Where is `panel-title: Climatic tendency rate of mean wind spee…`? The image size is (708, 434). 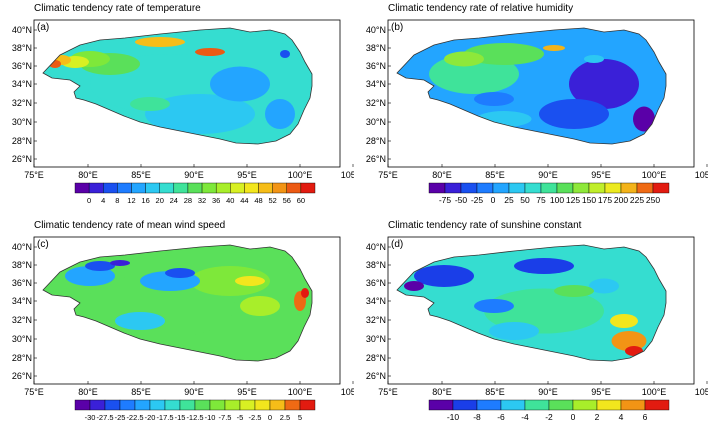
panel-title: Climatic tendency rate of mean wind spee… is located at coordinates (130, 225).